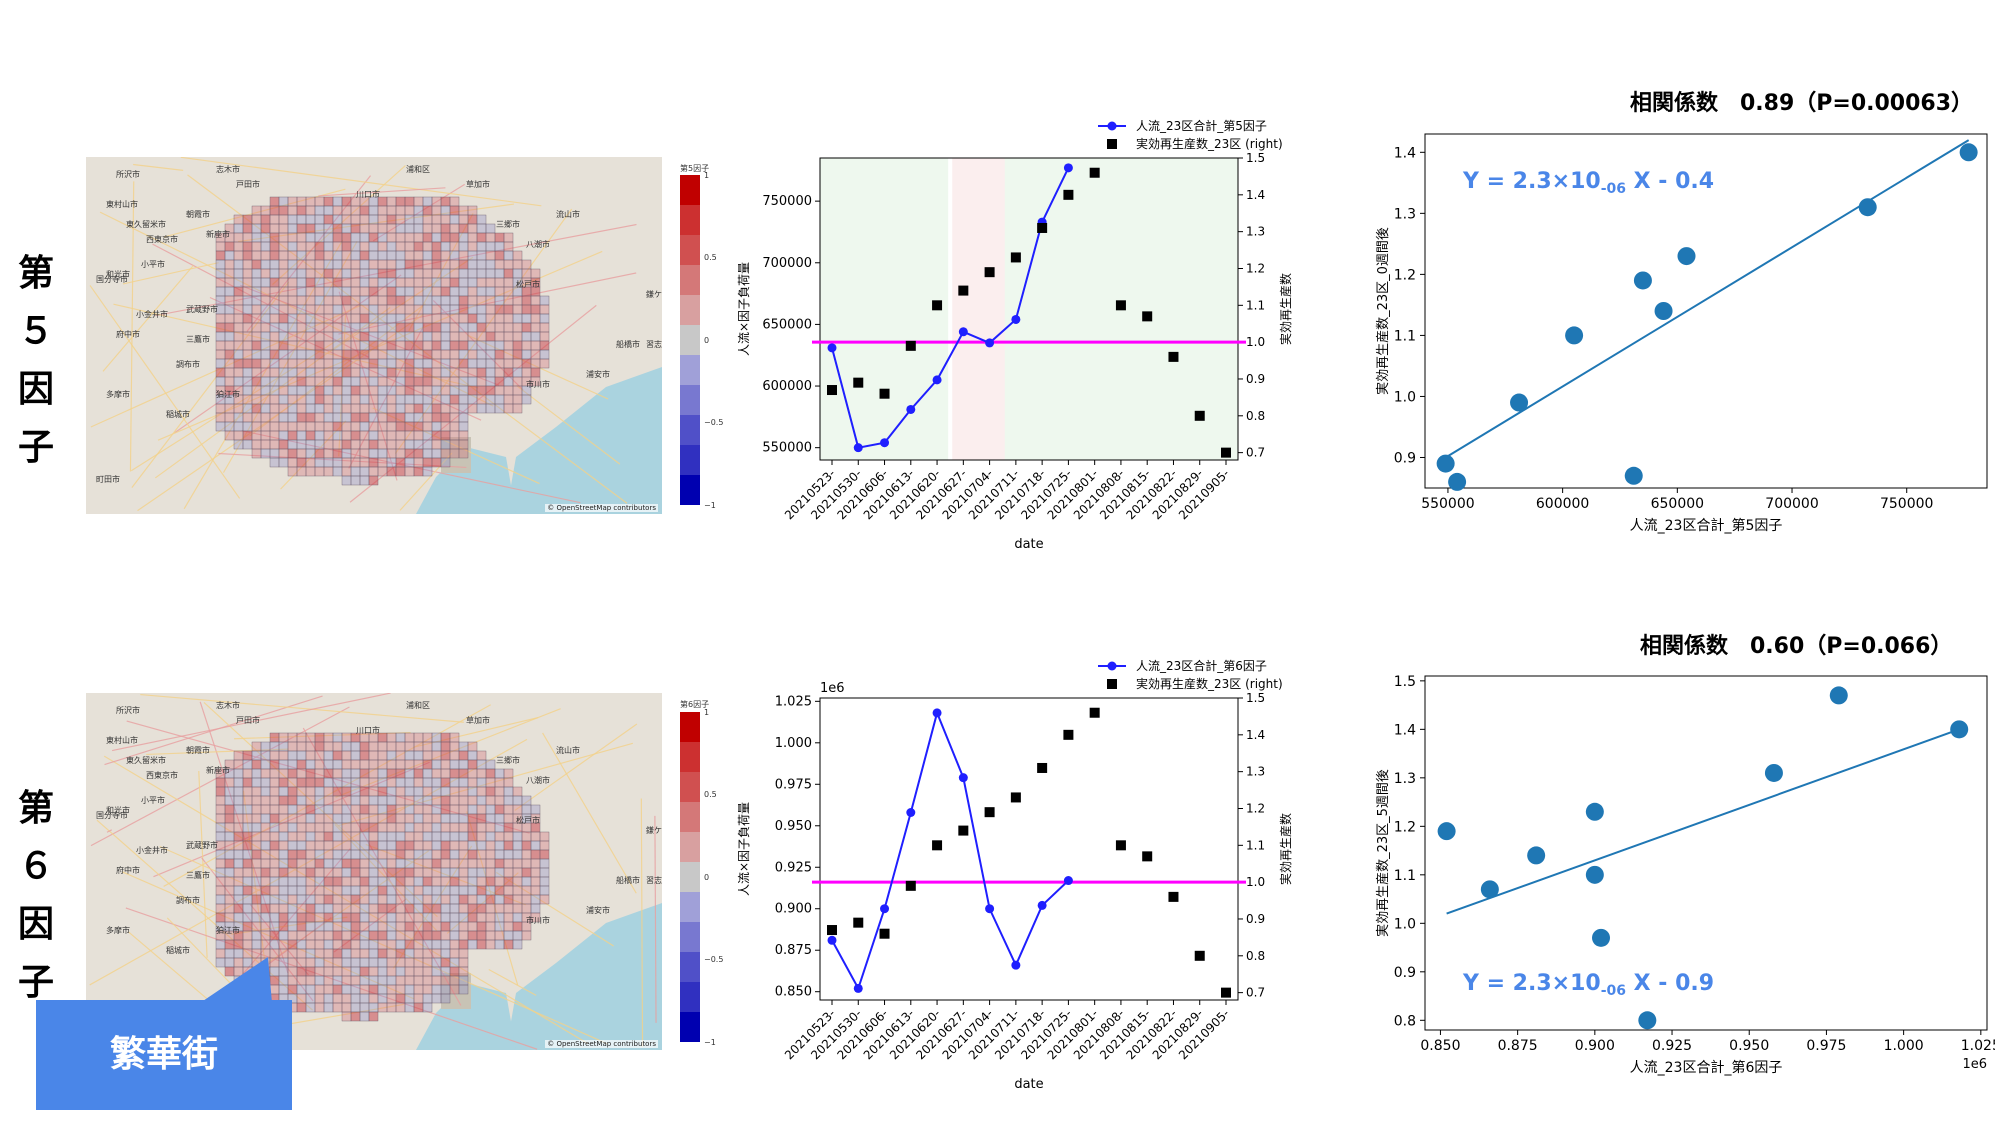 This screenshot has height=1125, width=2000. What do you see at coordinates (690, 250) in the screenshot?
I see `colorbar-band` at bounding box center [690, 250].